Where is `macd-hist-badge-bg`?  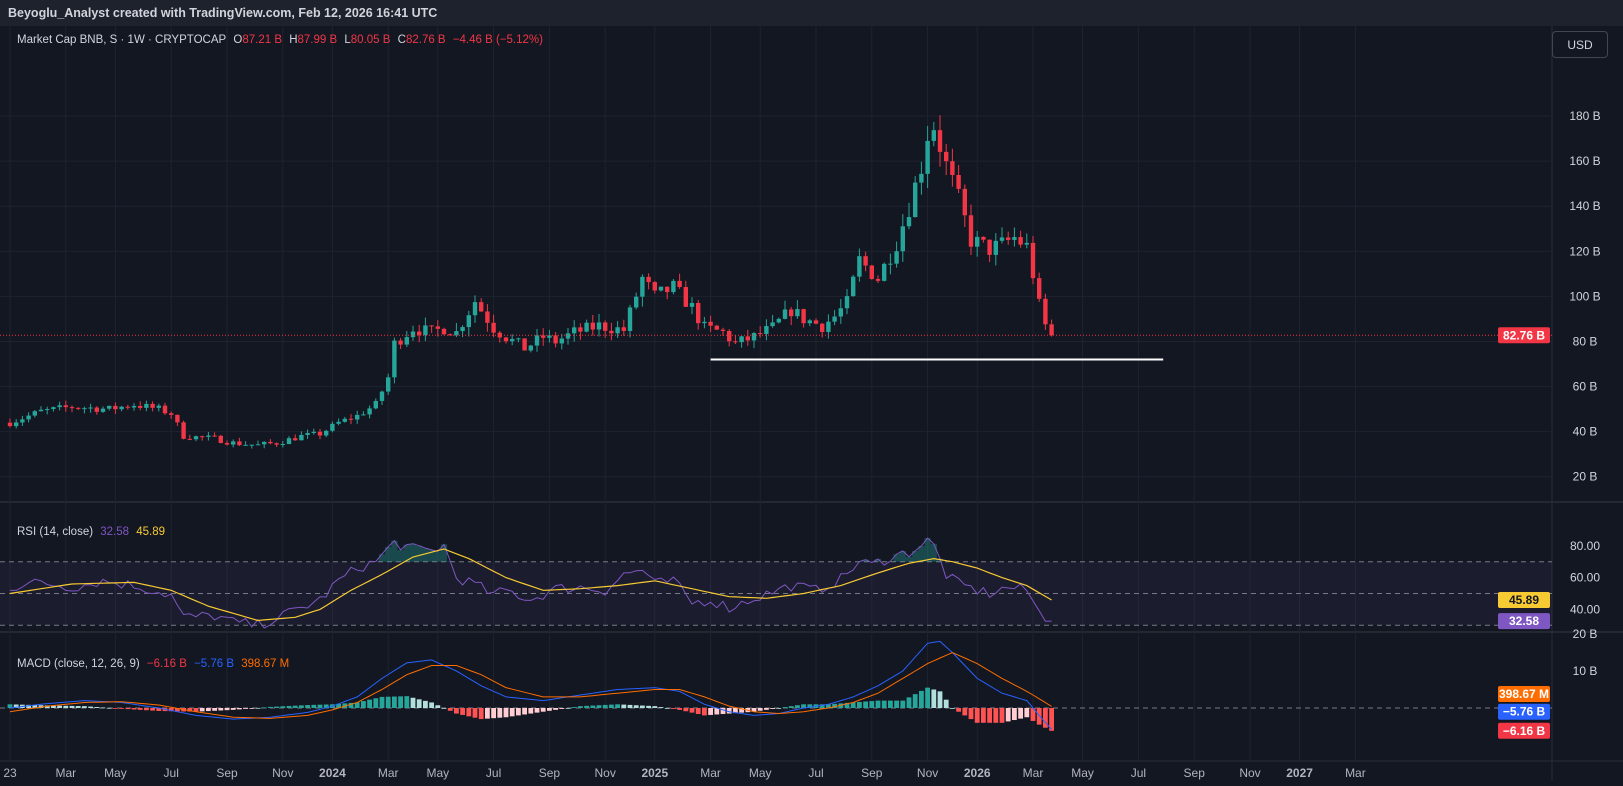 macd-hist-badge-bg is located at coordinates (1524, 730).